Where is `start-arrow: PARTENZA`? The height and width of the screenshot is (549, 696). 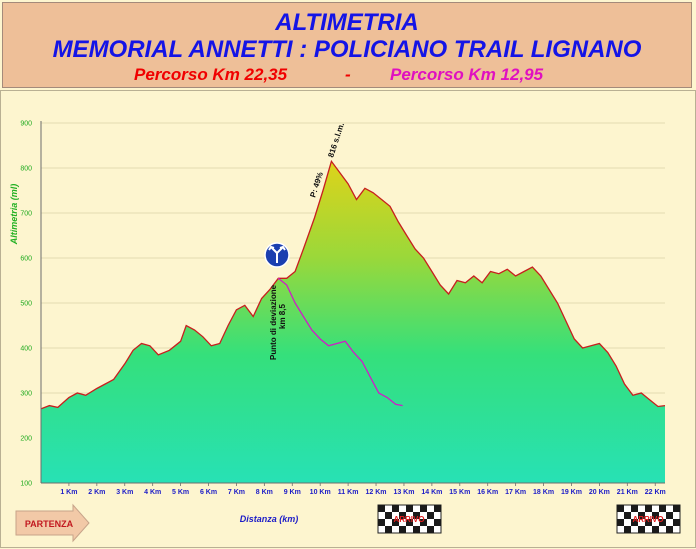
start-arrow: PARTENZA is located at coordinates (52, 523).